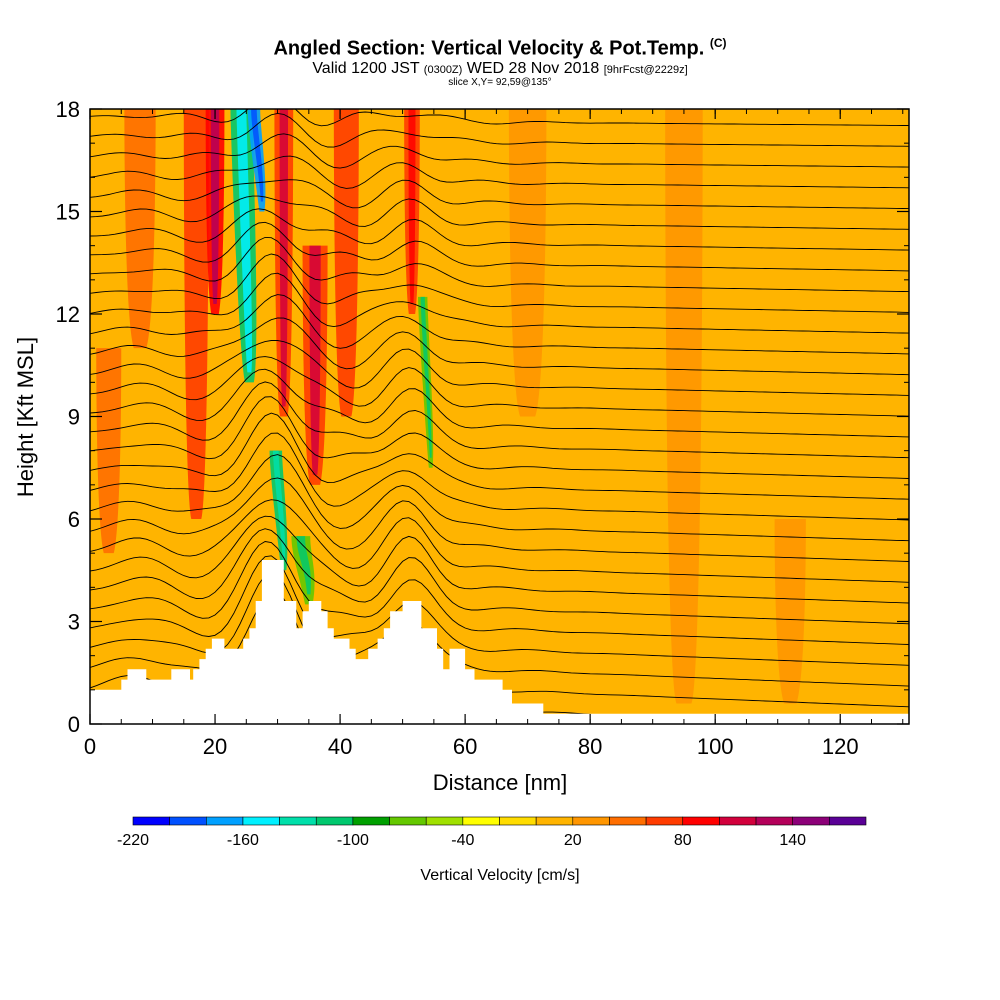  What do you see at coordinates (715, 746) in the screenshot?
I see `x-tick-label: 100` at bounding box center [715, 746].